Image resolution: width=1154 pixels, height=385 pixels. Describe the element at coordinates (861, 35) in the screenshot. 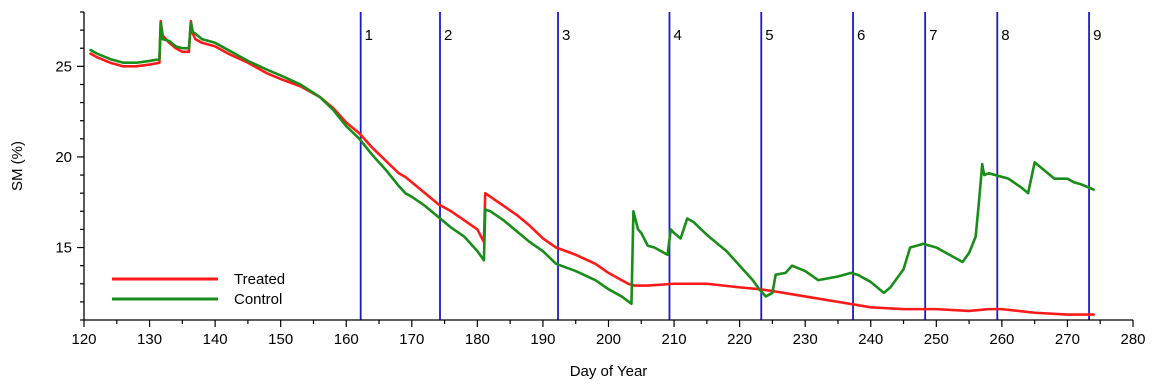

I see `marker-label-6: 6` at that location.